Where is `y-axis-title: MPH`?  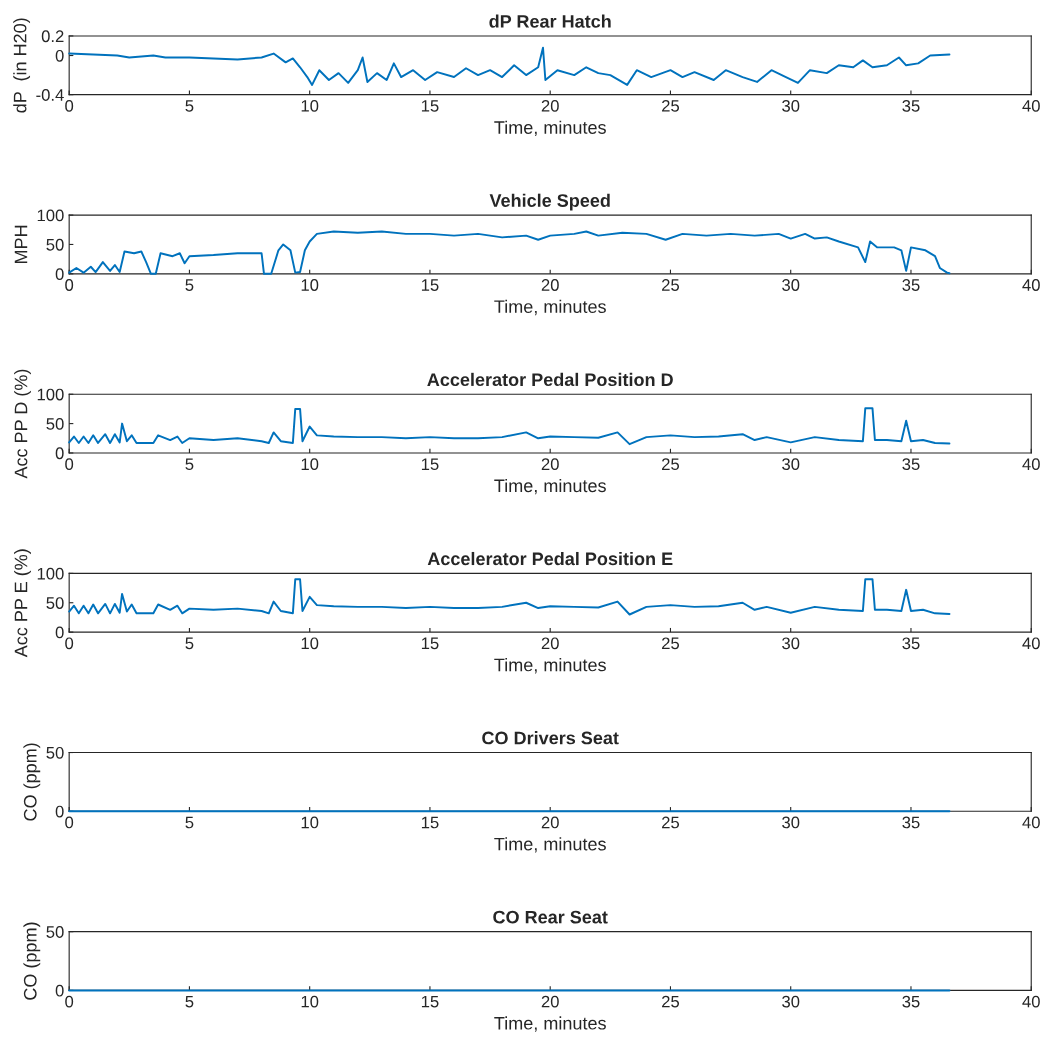
y-axis-title: MPH is located at coordinates (21, 244).